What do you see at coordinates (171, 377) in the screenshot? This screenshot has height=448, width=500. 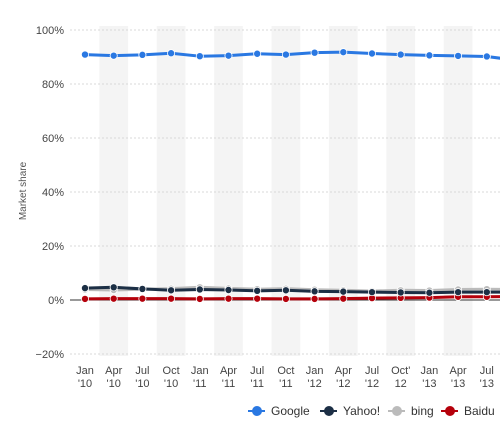 I see `x-tick-label: Oct '10` at bounding box center [171, 377].